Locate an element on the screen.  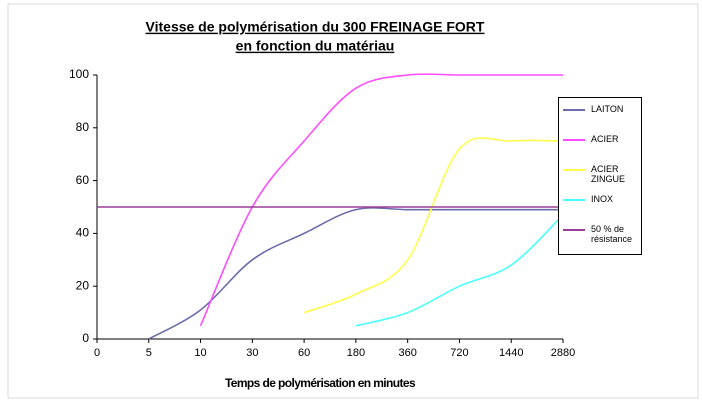
x-tick-label: 0 is located at coordinates (97, 353).